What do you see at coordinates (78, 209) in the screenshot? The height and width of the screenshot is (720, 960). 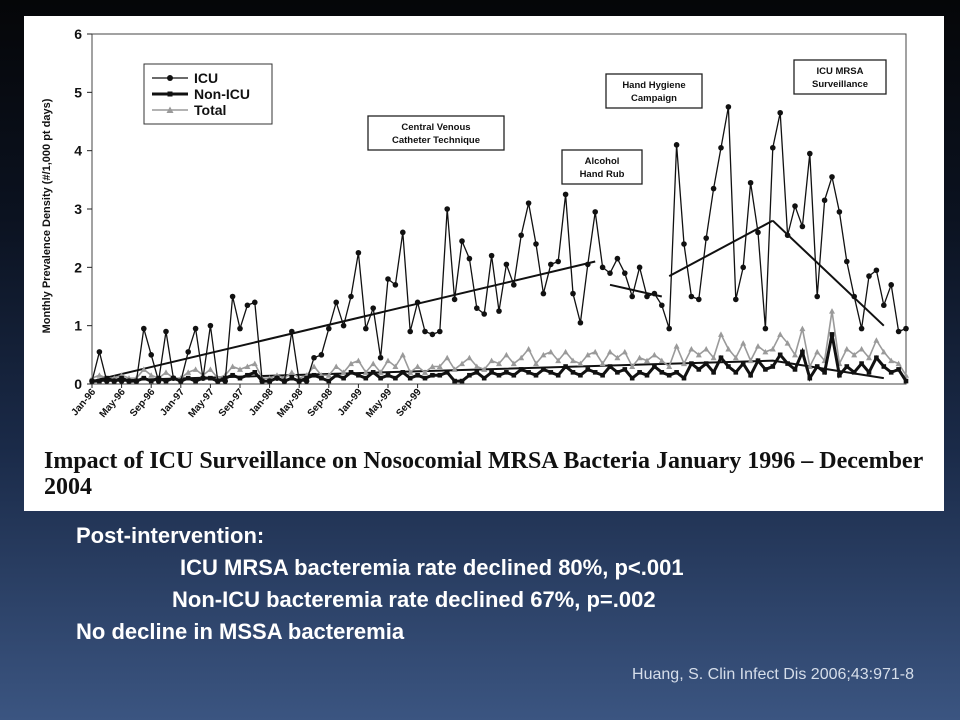 I see `y-tick-label: 3` at bounding box center [78, 209].